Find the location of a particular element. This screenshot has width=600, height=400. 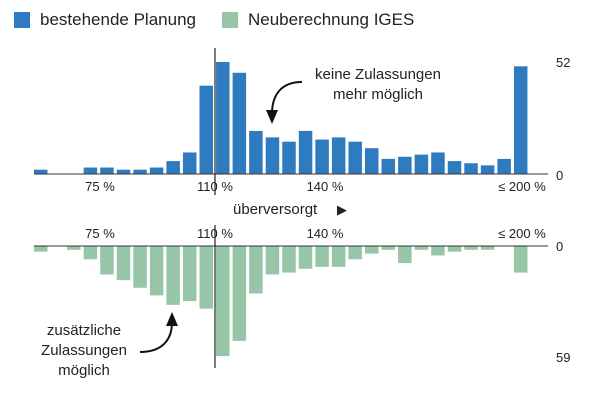

top-annotation-arrowhead-icon is located at coordinates (272, 117).